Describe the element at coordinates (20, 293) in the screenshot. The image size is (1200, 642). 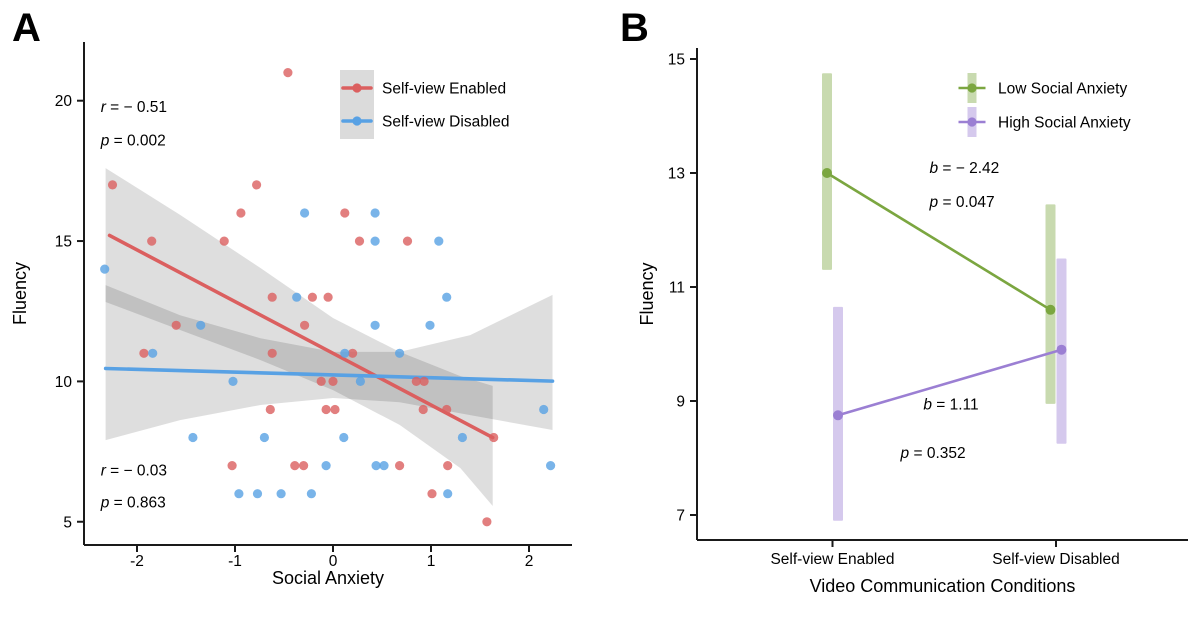
I see `a-y-axis-title: Fluency` at that location.